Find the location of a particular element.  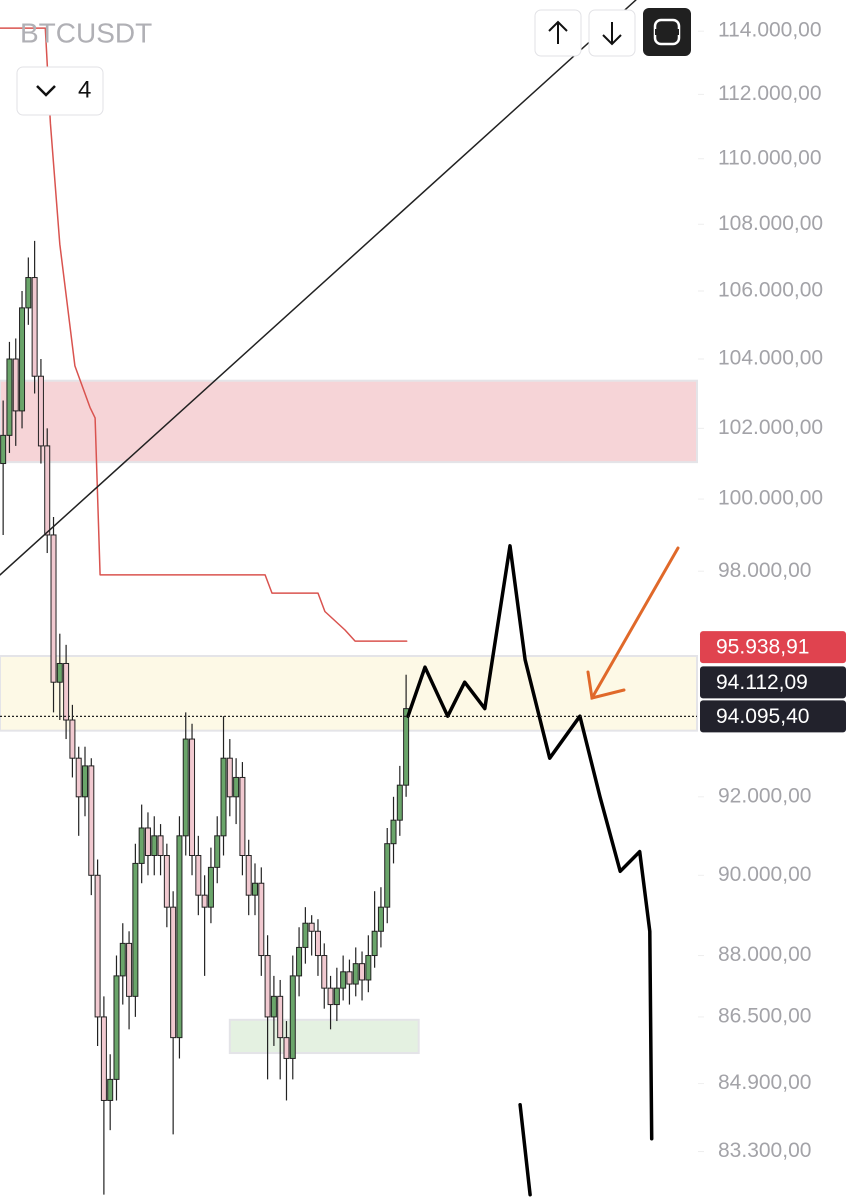

y-tick-label: 92.000,00 is located at coordinates (764, 795).